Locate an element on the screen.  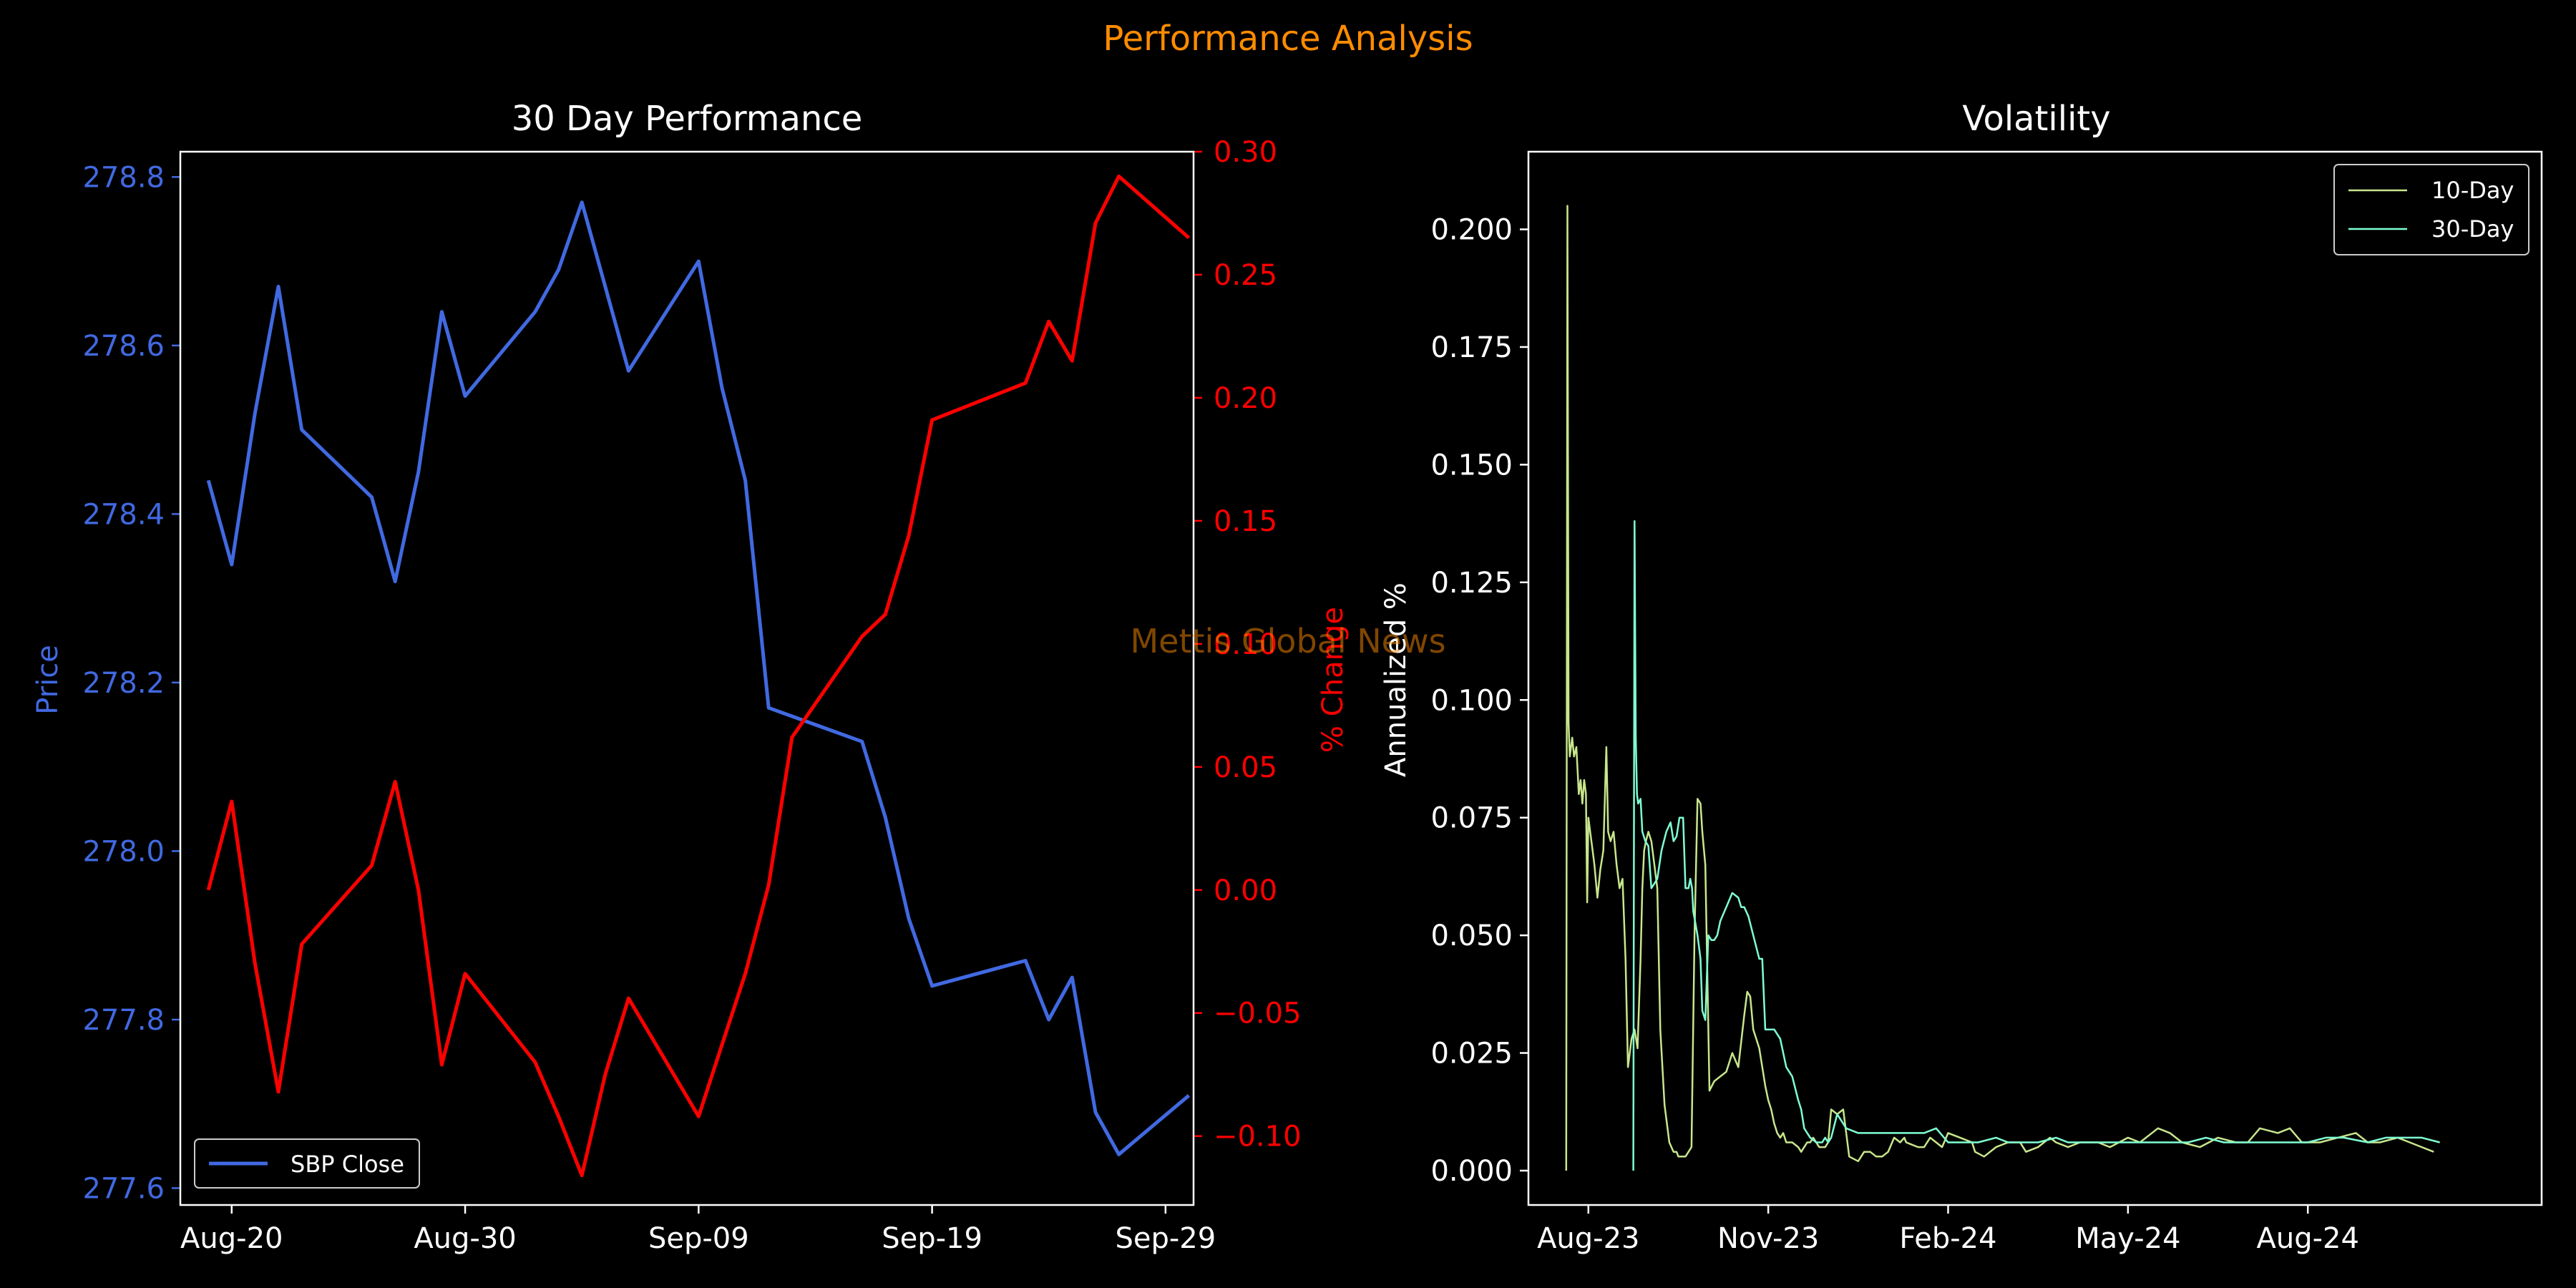
panel-title: Volatility is located at coordinates (2036, 119).